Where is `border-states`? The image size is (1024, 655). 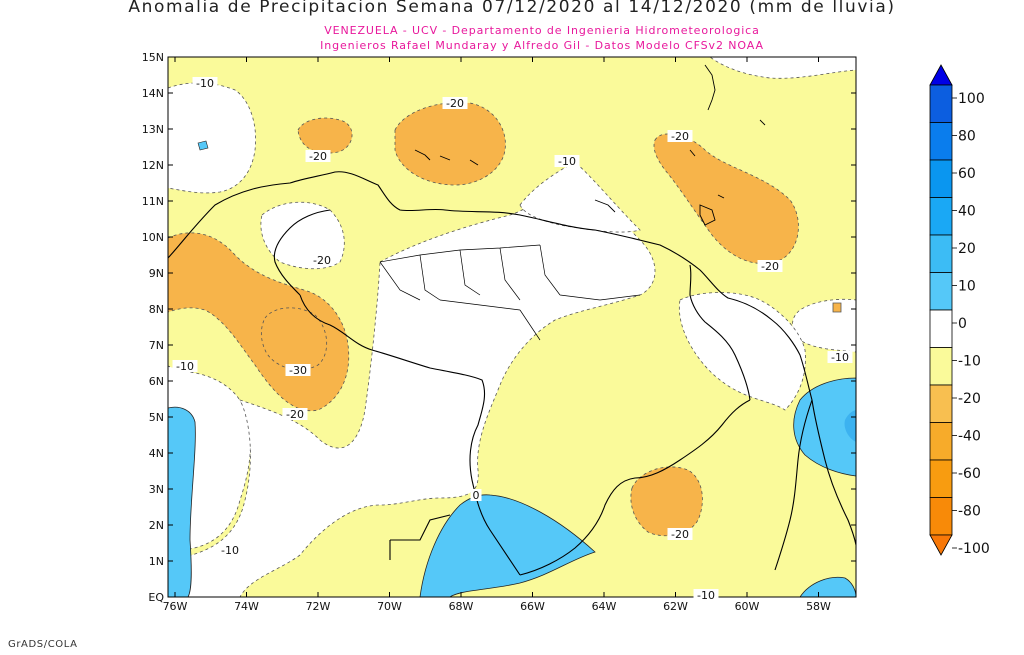 border-states is located at coordinates (510, 292).